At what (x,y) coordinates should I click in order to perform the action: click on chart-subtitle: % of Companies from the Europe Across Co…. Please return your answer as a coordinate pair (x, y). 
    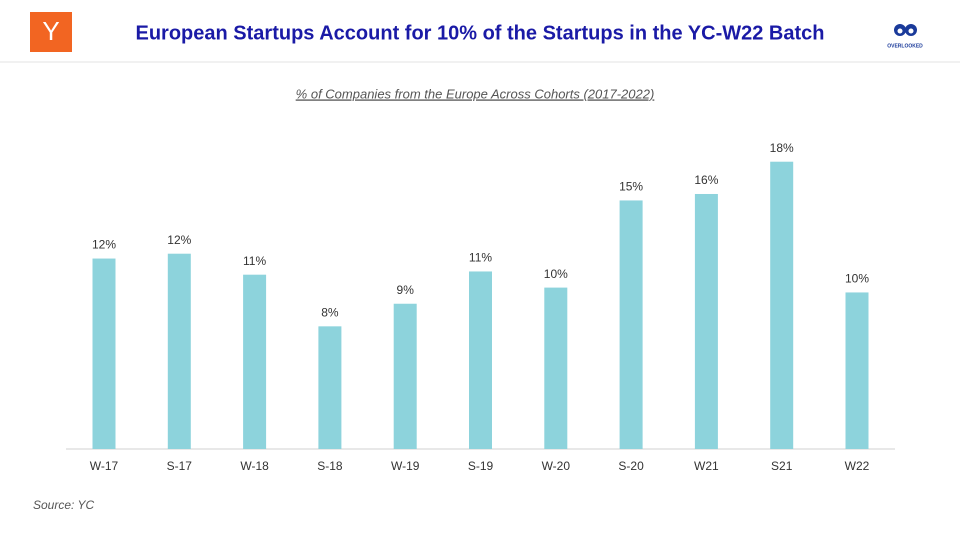
    Looking at the image, I should click on (475, 93).